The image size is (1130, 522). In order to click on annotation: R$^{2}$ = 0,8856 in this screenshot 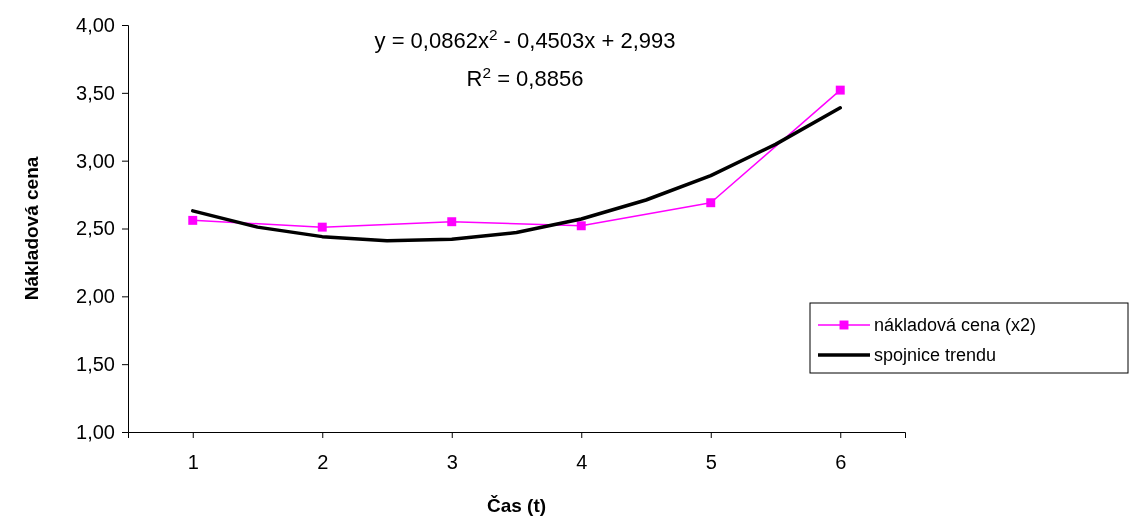, I will do `click(525, 77)`.